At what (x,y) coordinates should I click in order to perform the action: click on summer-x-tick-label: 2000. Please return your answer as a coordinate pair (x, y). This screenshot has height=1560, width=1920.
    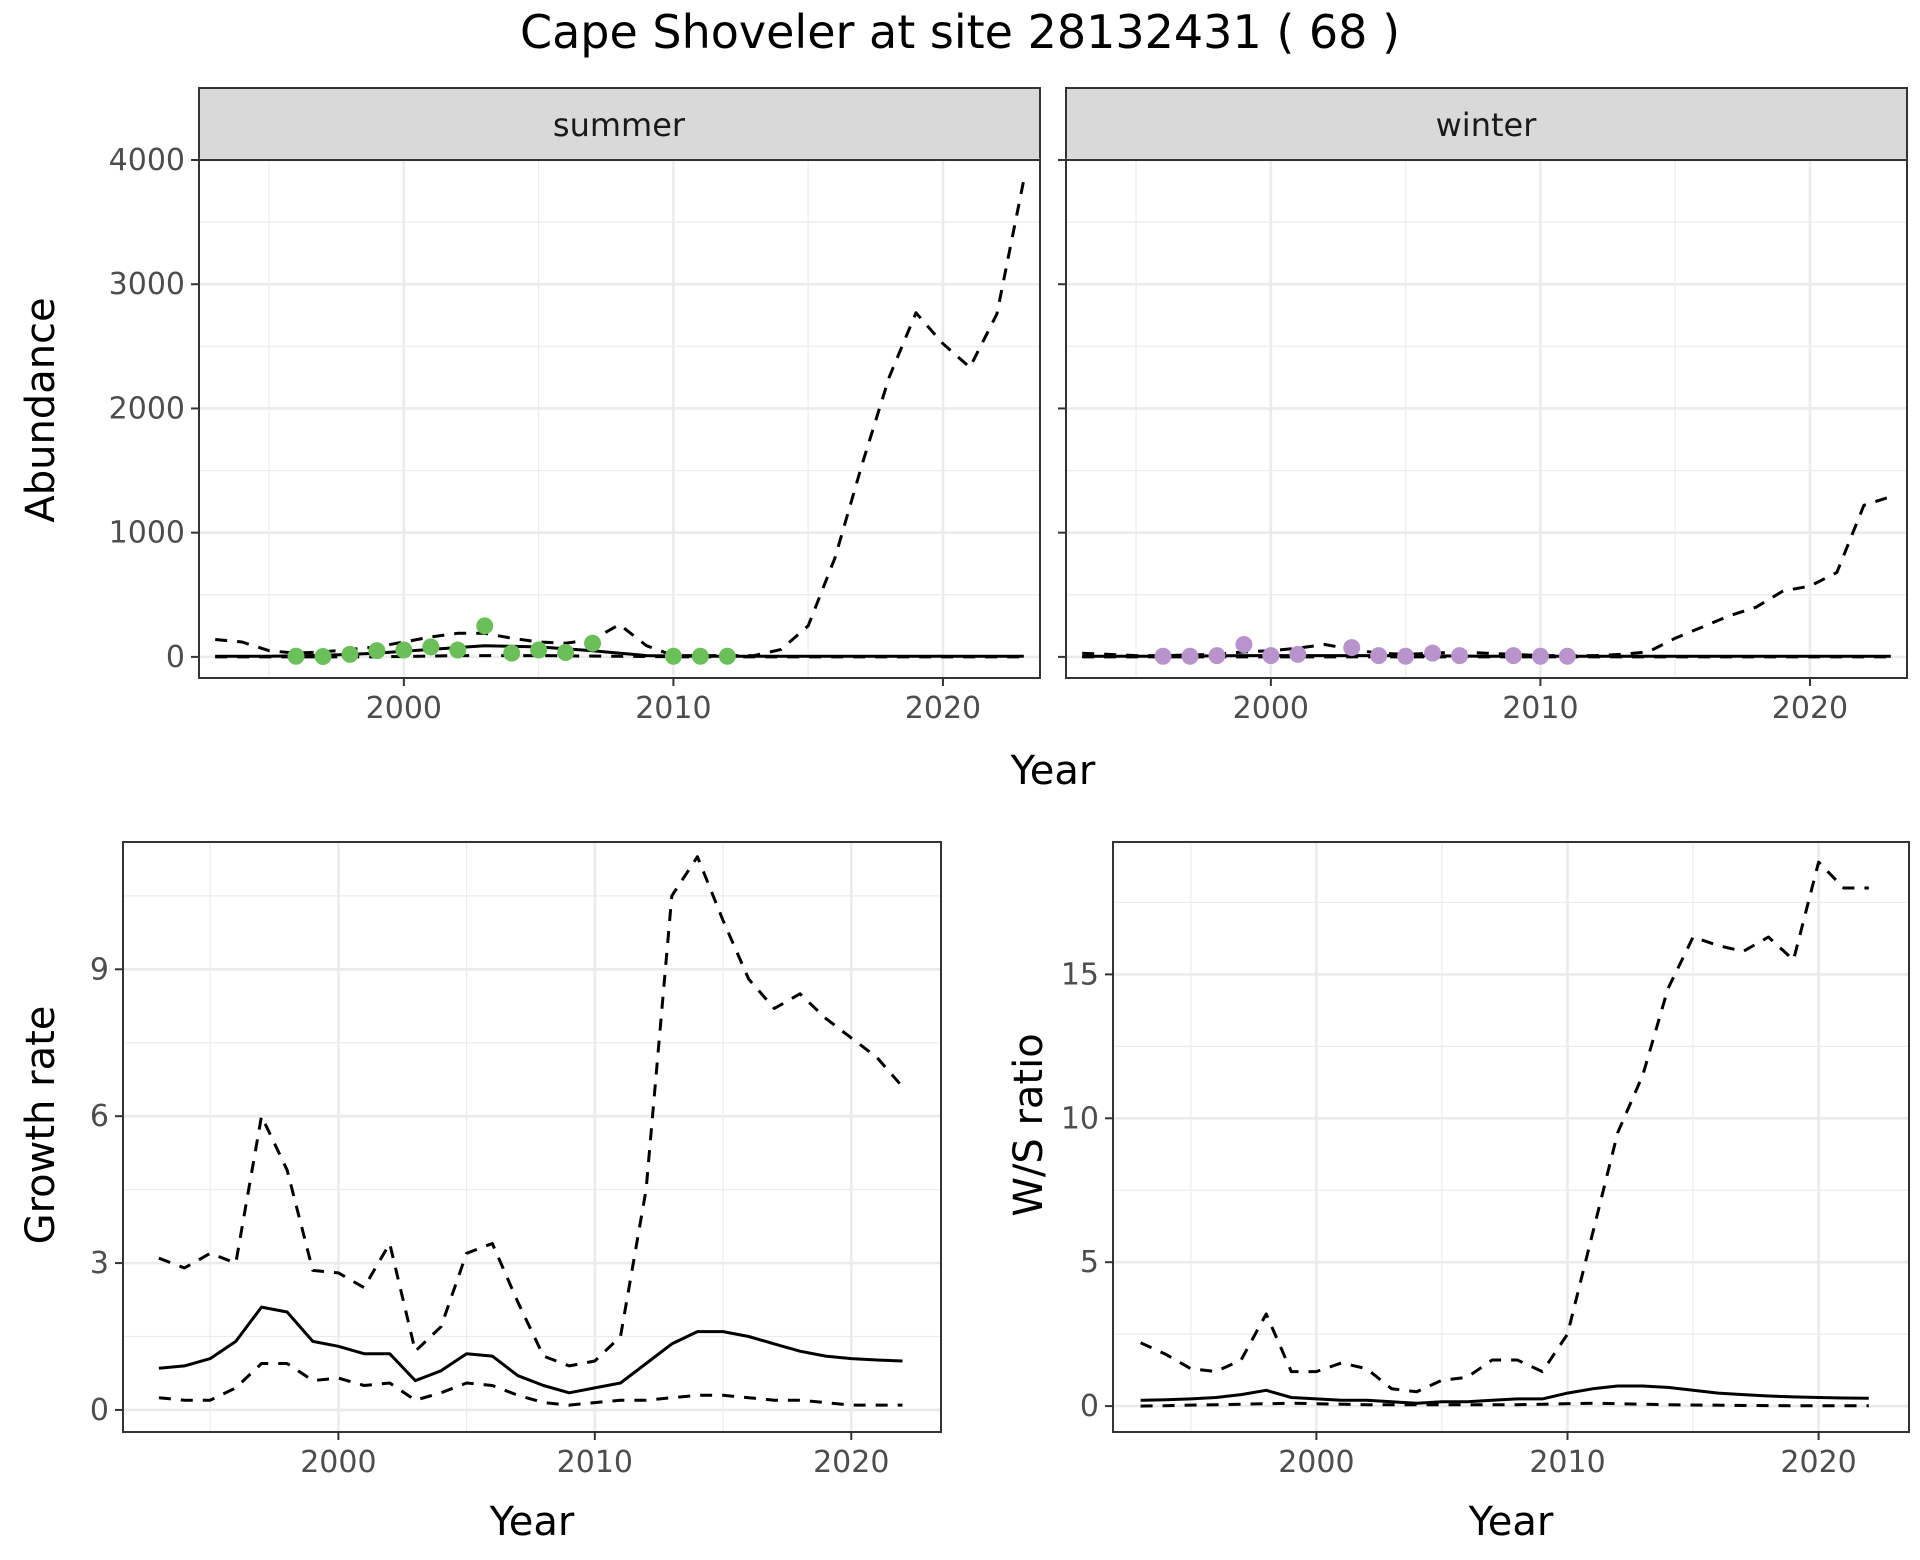
    Looking at the image, I should click on (404, 708).